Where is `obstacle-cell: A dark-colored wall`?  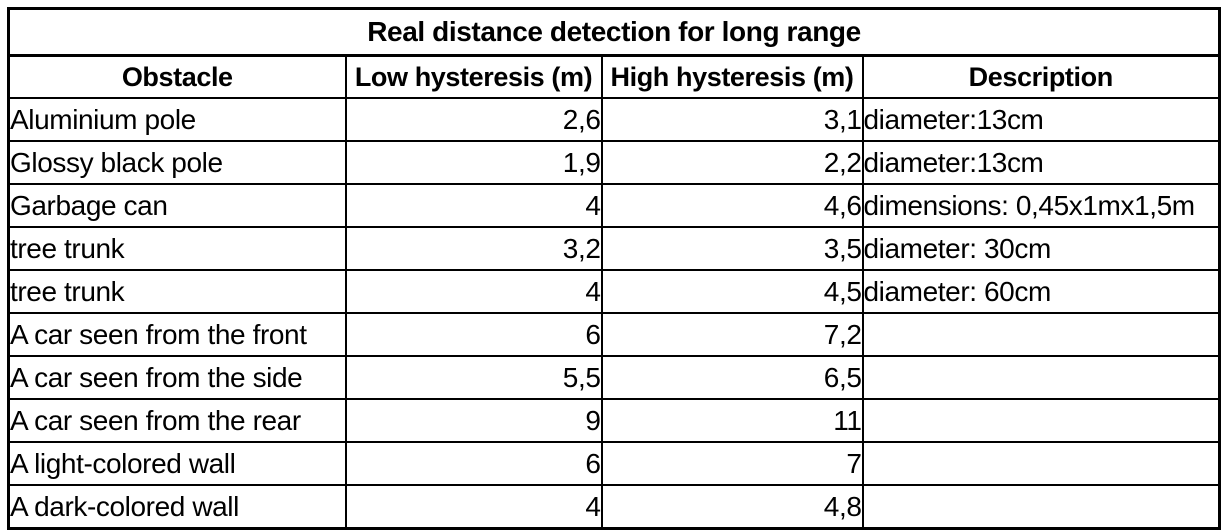 obstacle-cell: A dark-colored wall is located at coordinates (177, 507).